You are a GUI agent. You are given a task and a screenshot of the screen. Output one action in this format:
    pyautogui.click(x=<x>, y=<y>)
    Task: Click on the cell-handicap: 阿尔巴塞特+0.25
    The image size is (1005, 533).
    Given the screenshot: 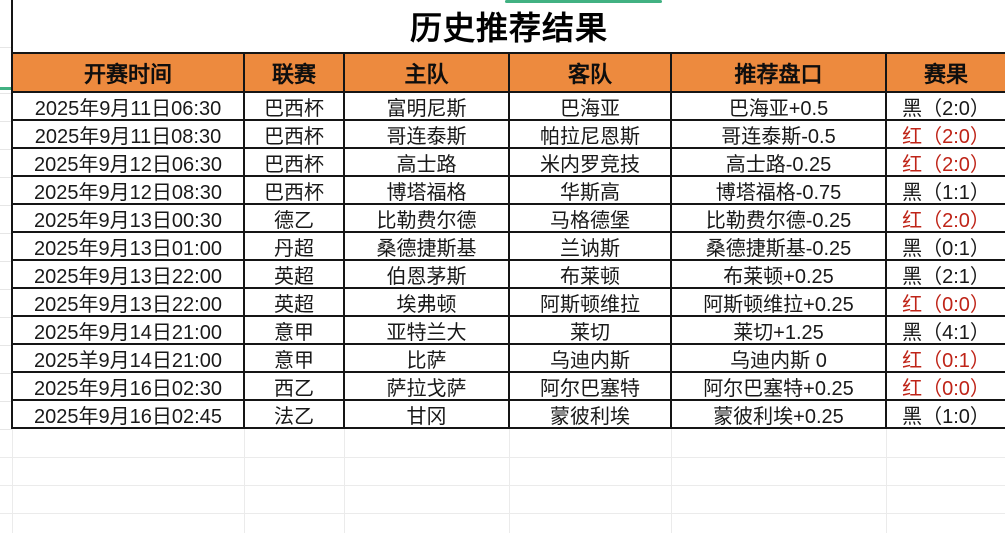 What is the action you would take?
    pyautogui.click(x=779, y=387)
    